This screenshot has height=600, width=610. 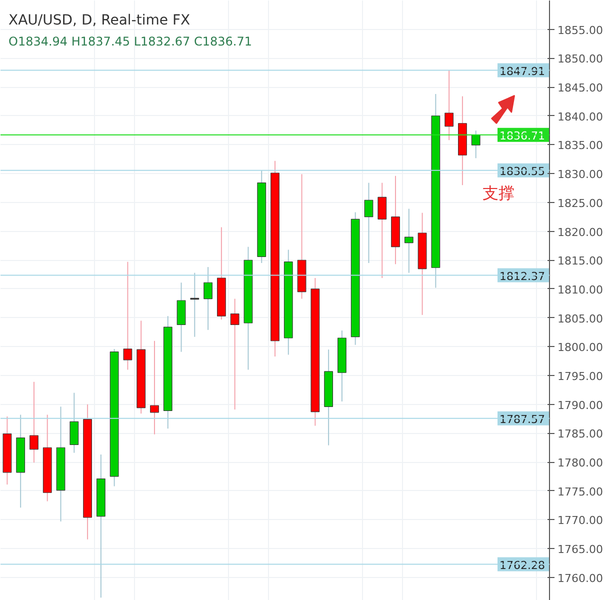 I want to click on y-tick-label: 1815.00, so click(x=580, y=261).